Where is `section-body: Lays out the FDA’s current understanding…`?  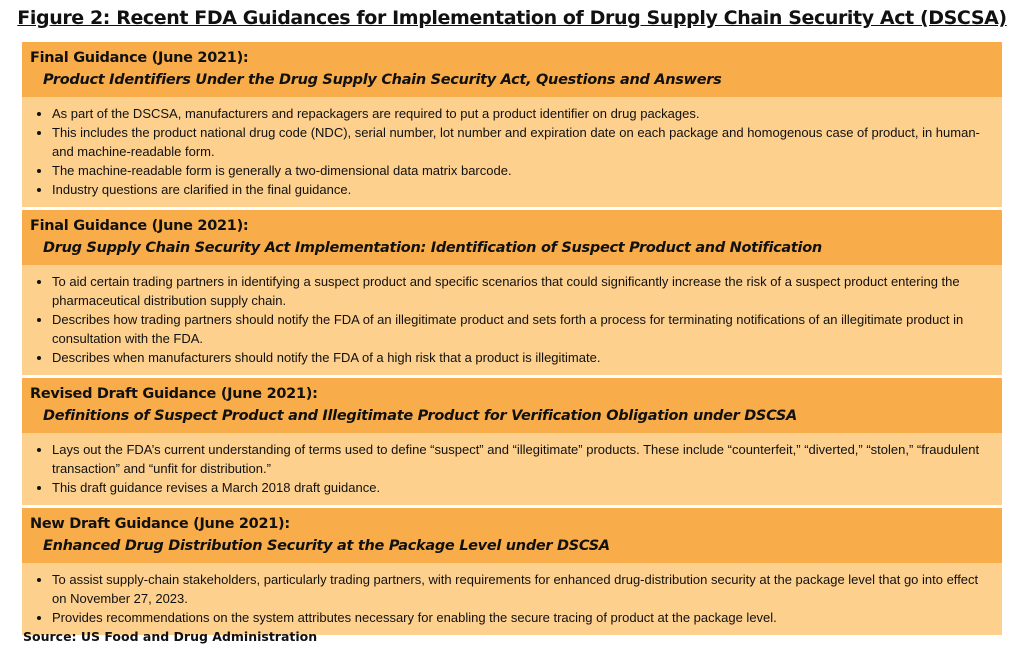
section-body: Lays out the FDA’s current understanding… is located at coordinates (512, 469).